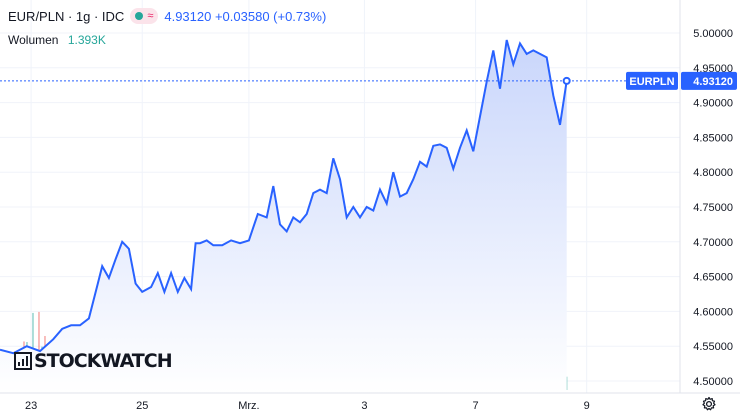 This screenshot has width=740, height=417. Describe the element at coordinates (370, 402) in the screenshot. I see `time-axis: 23 25 Mrz. 3 7 9` at that location.